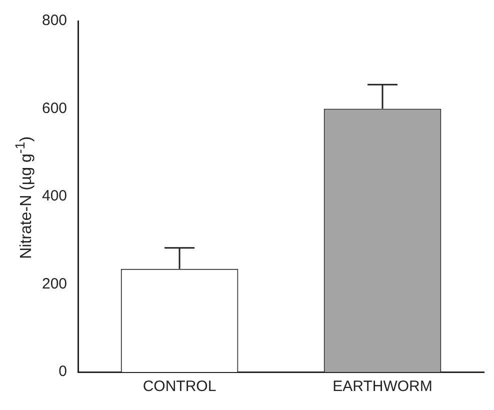 The image size is (494, 410). Describe the element at coordinates (63, 371) in the screenshot. I see `y-tick-label: 0` at that location.